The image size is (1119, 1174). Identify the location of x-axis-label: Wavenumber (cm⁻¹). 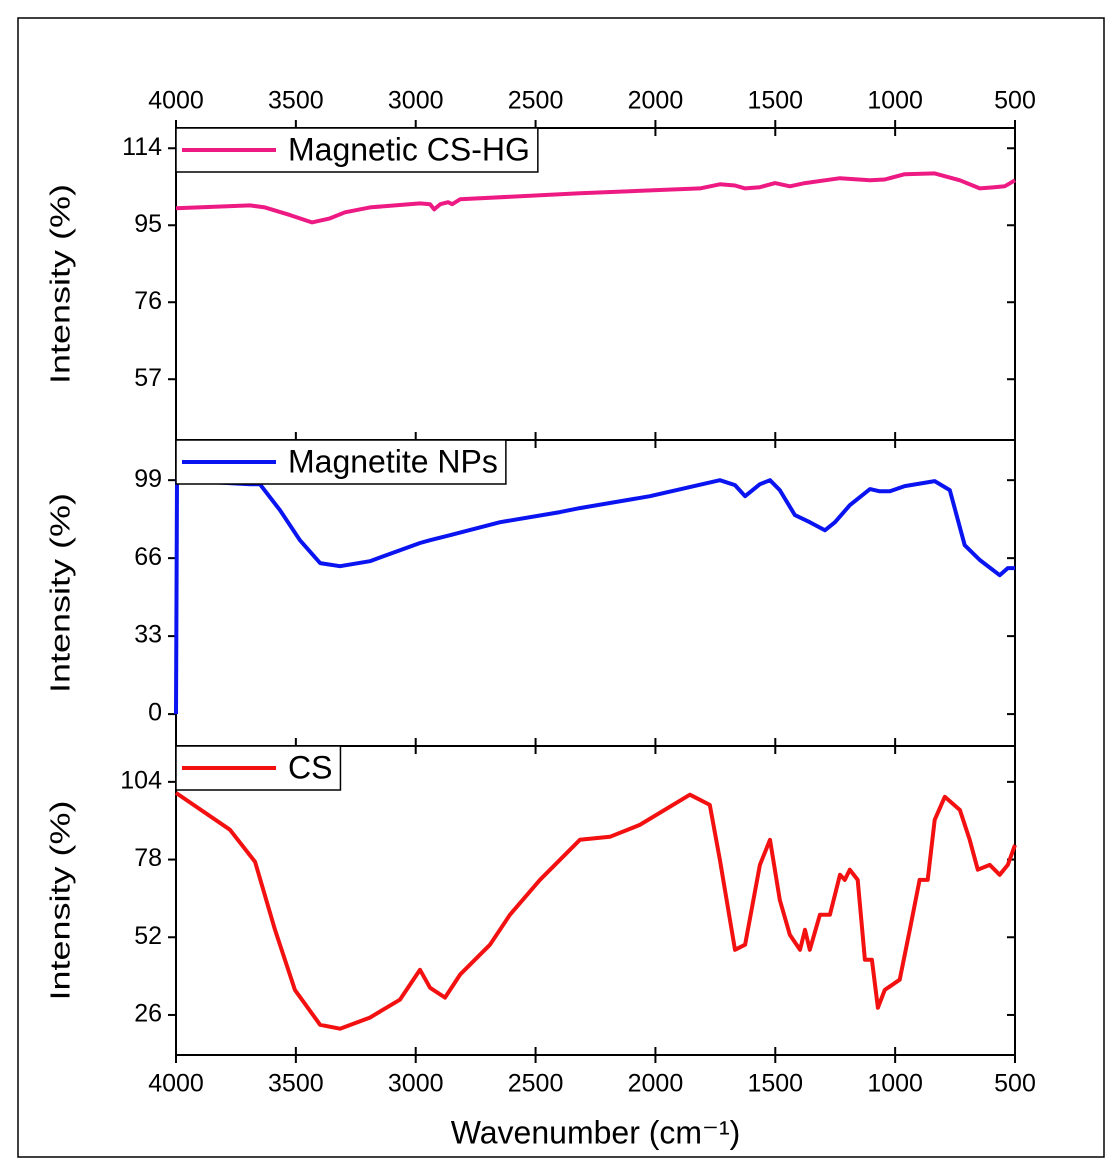
(596, 1132).